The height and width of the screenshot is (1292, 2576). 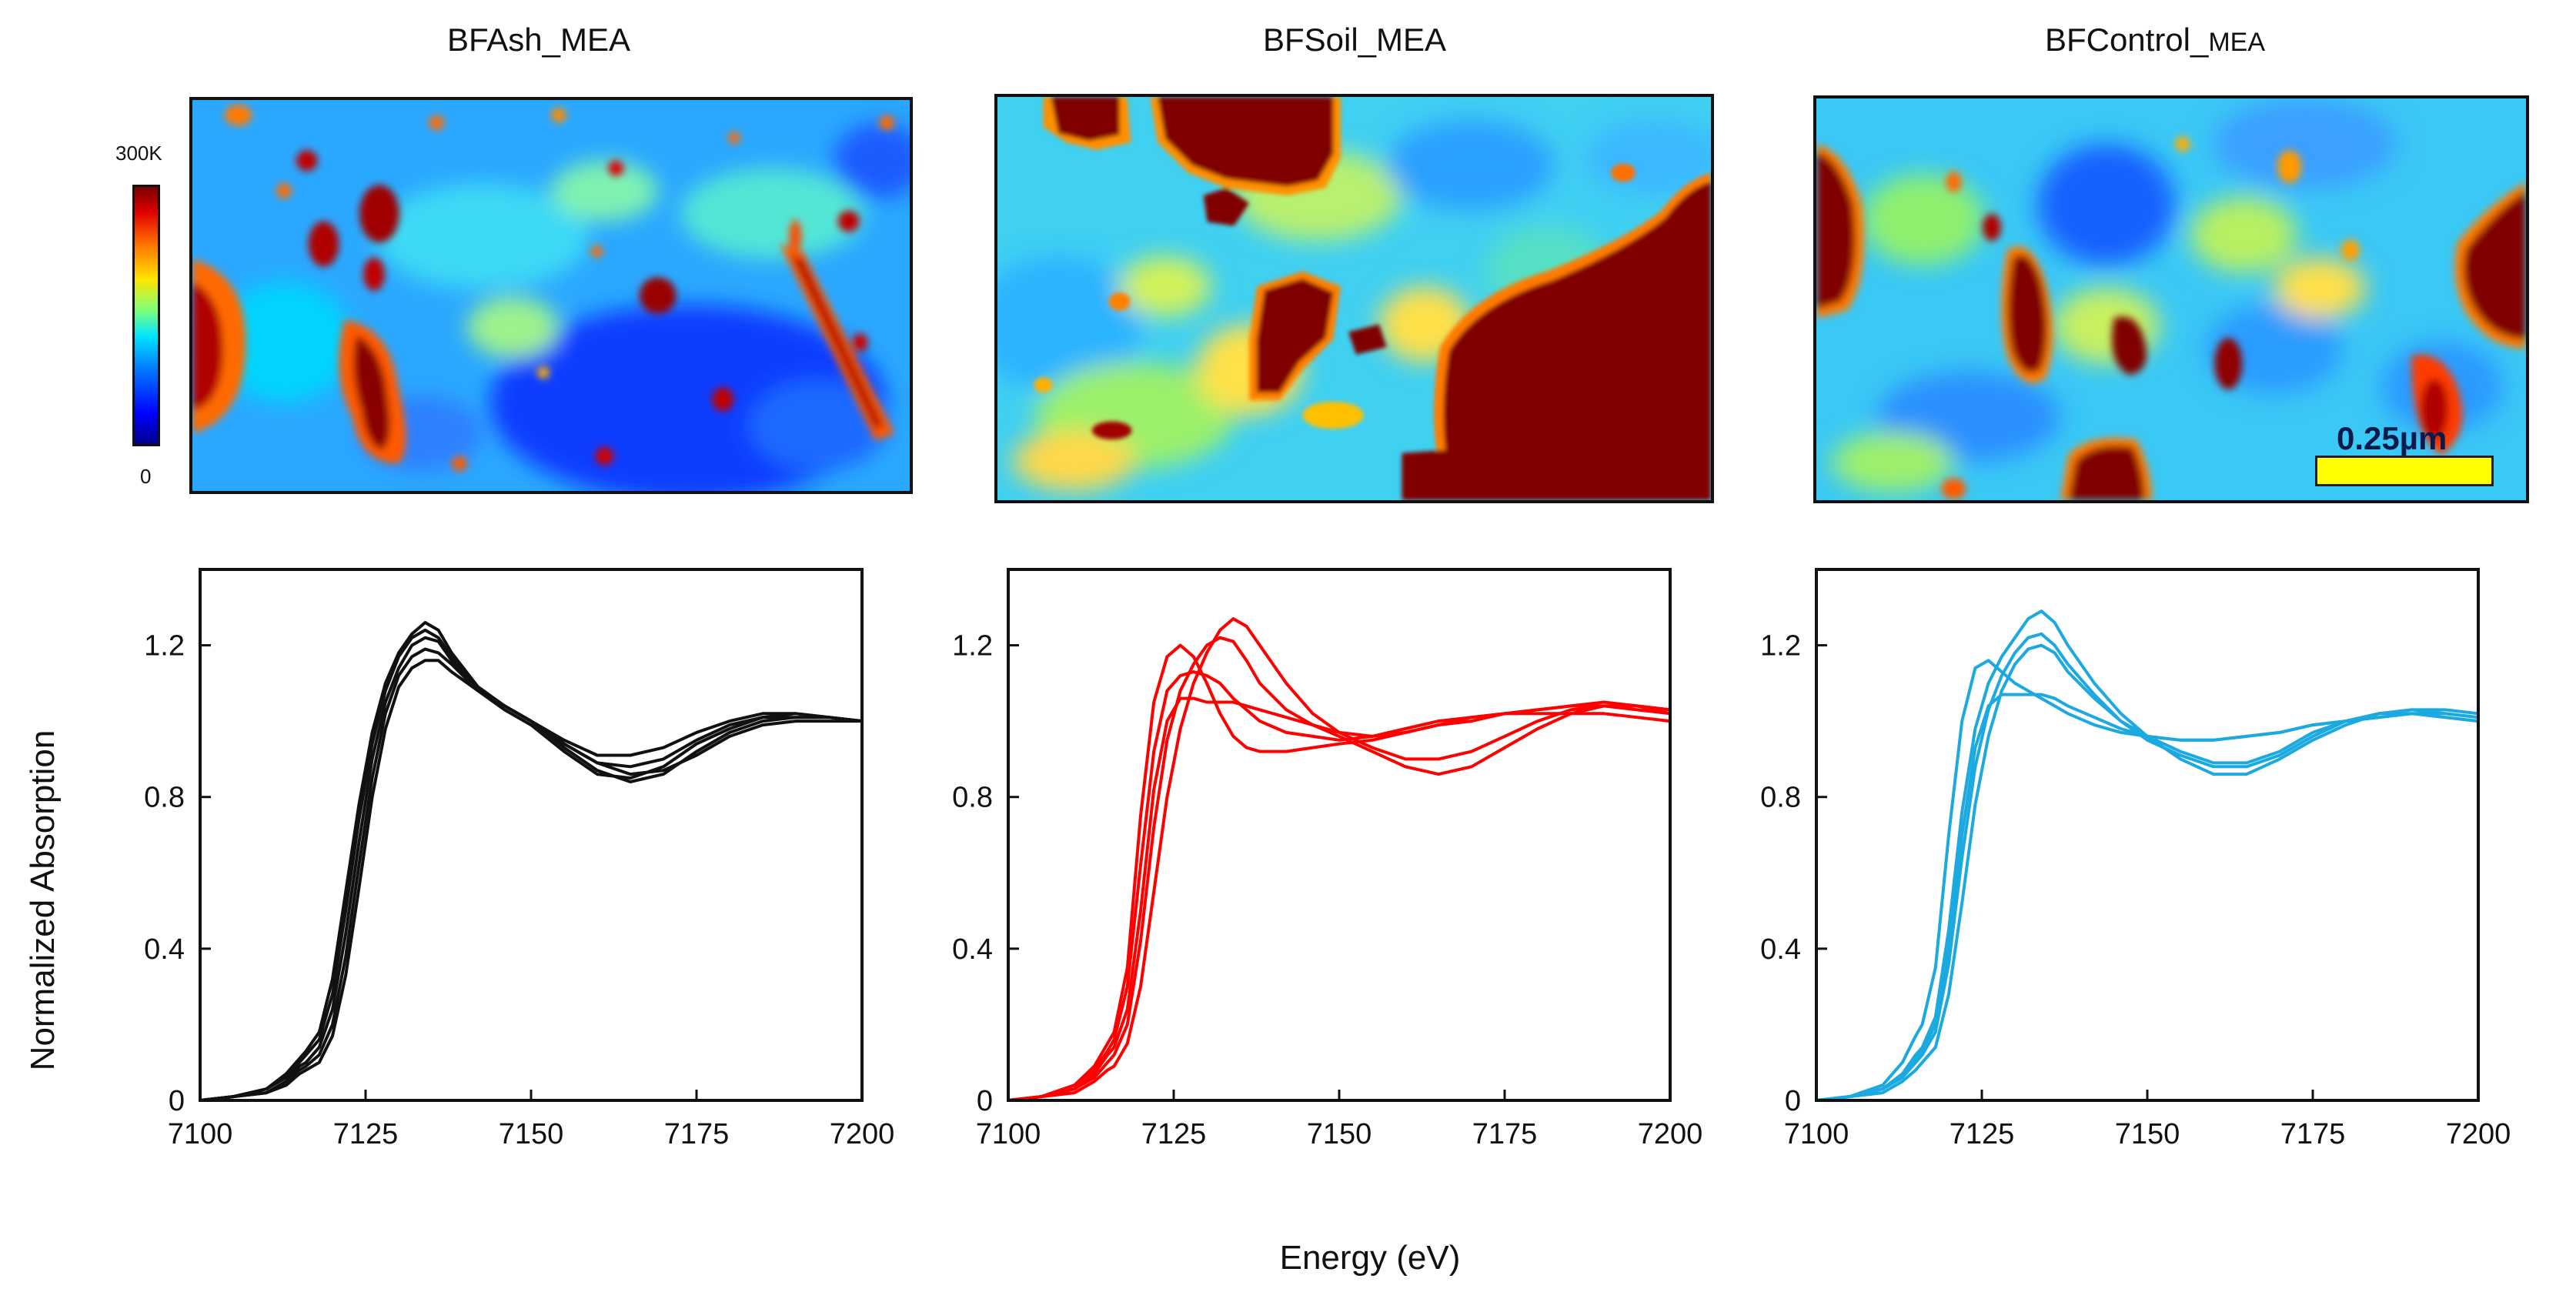 What do you see at coordinates (2404, 471) in the screenshot?
I see `scale-bar` at bounding box center [2404, 471].